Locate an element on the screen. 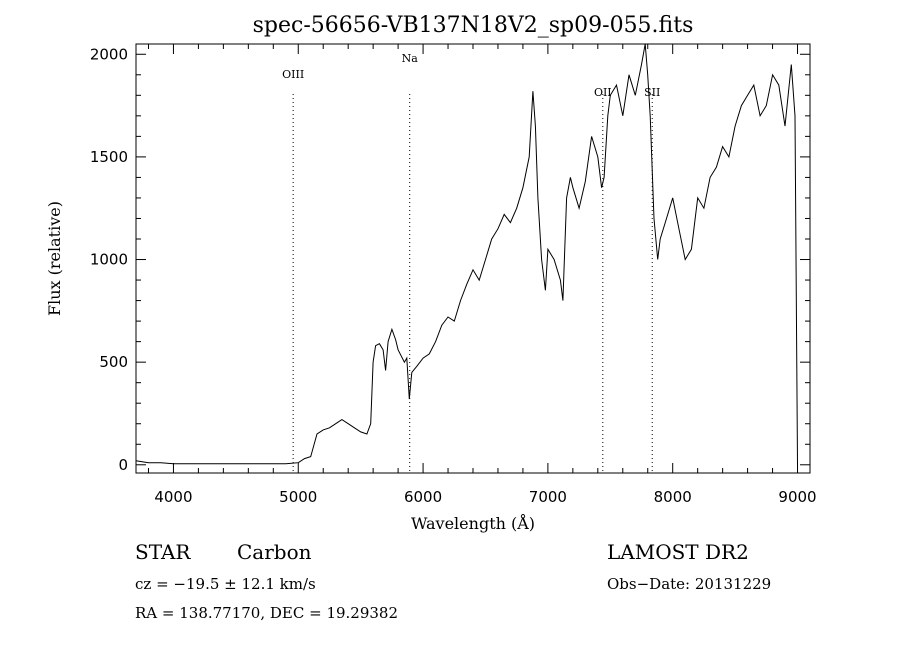  object-class: STAR is located at coordinates (163, 552).